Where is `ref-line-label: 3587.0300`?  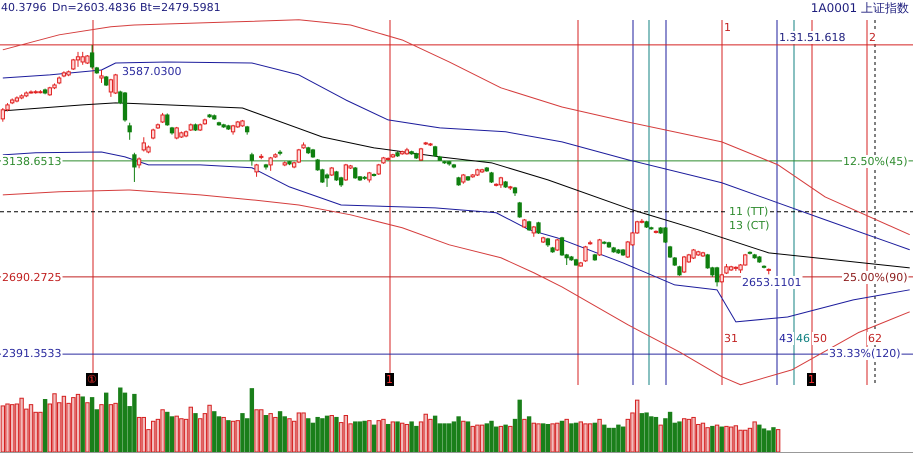
ref-line-label: 3587.0300 is located at coordinates (152, 71).